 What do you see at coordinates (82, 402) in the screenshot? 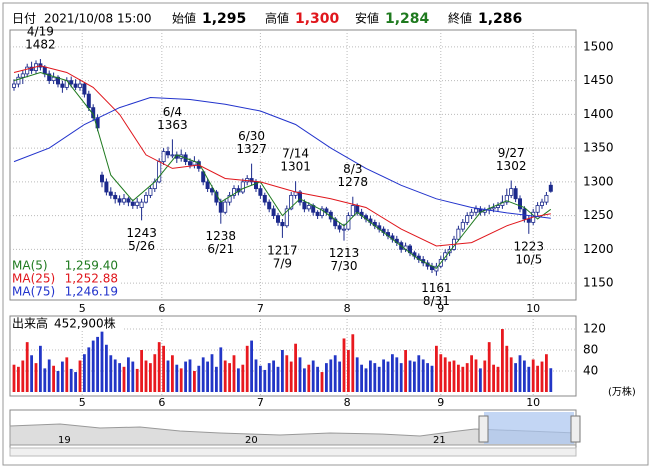
I see `x-tick-label: 5` at bounding box center [82, 402].